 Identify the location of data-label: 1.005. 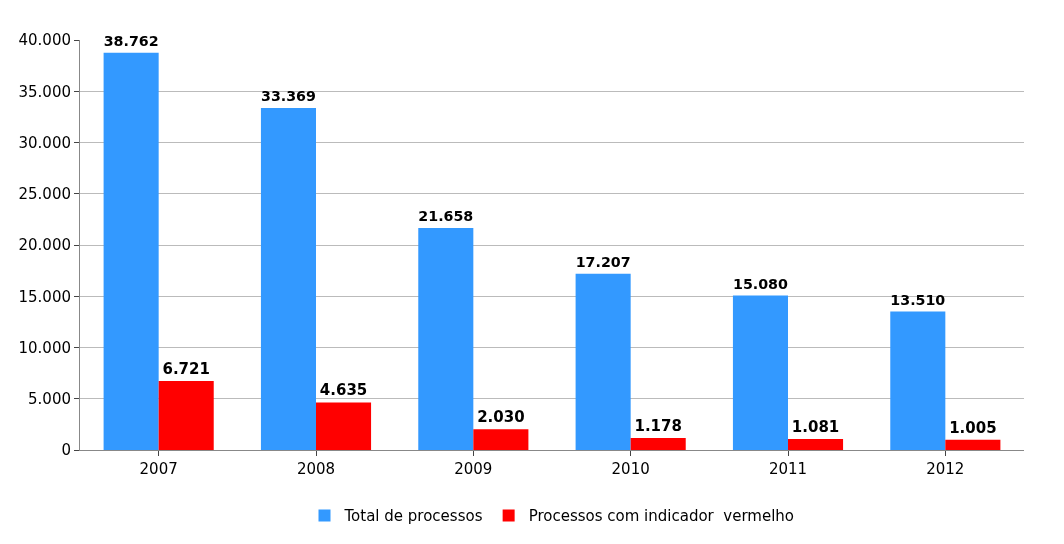
(973, 427).